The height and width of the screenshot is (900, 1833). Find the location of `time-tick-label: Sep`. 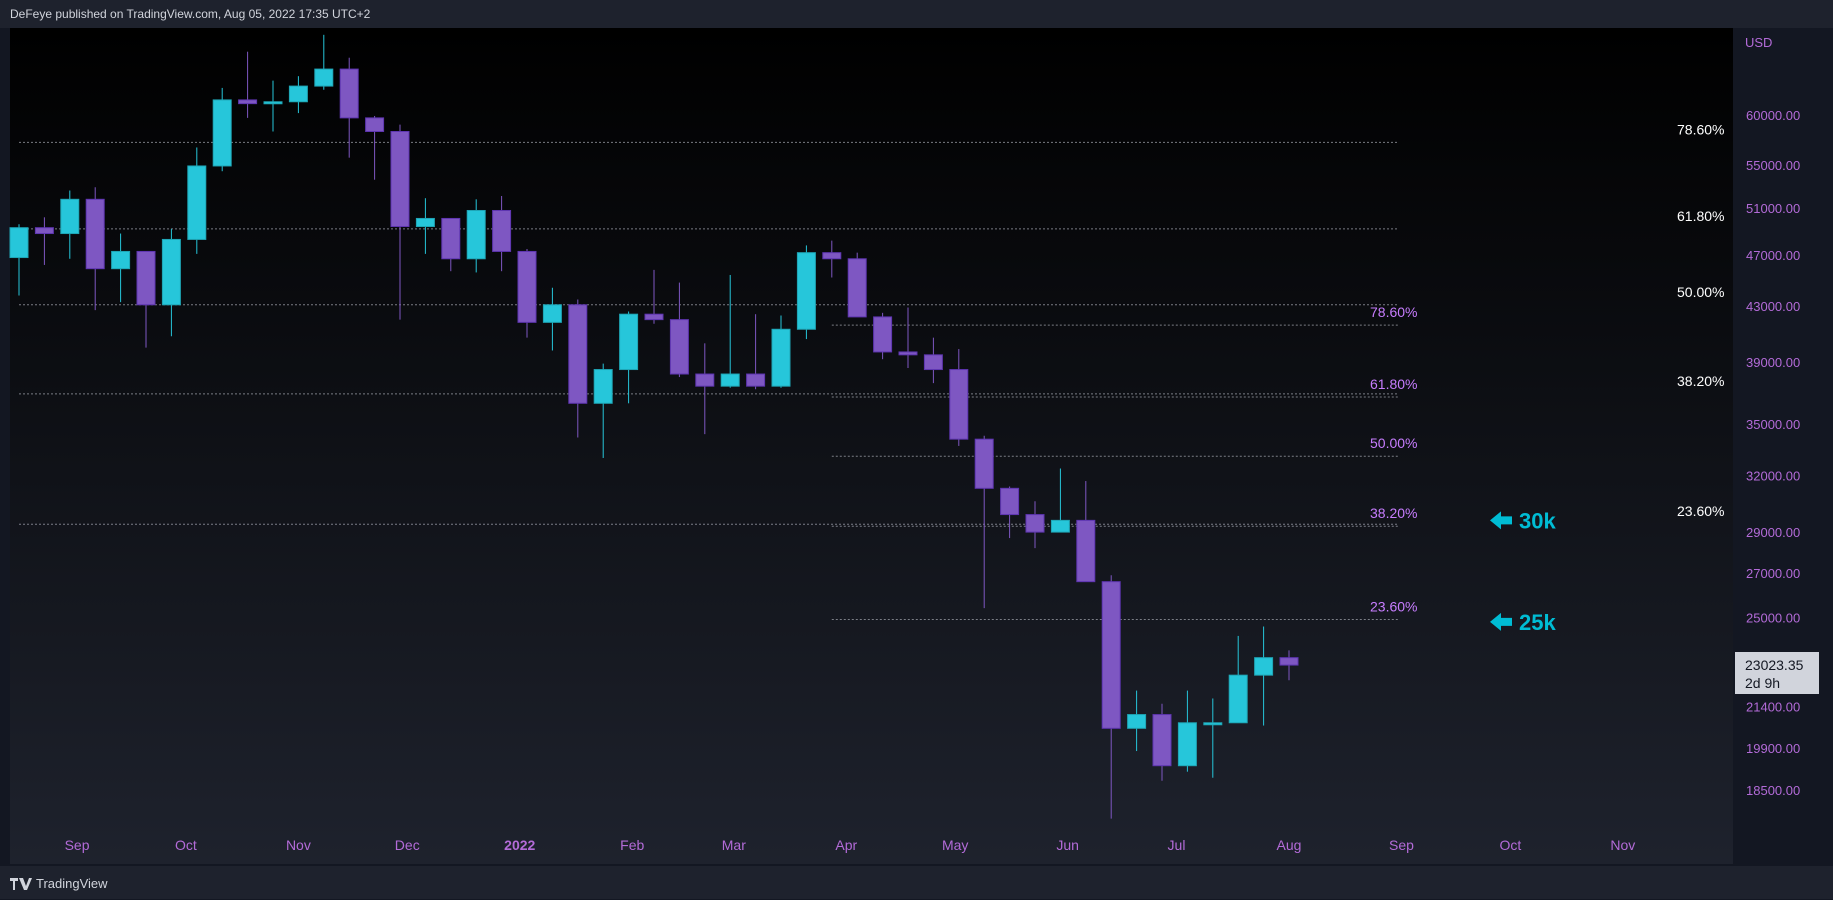

time-tick-label: Sep is located at coordinates (77, 845).